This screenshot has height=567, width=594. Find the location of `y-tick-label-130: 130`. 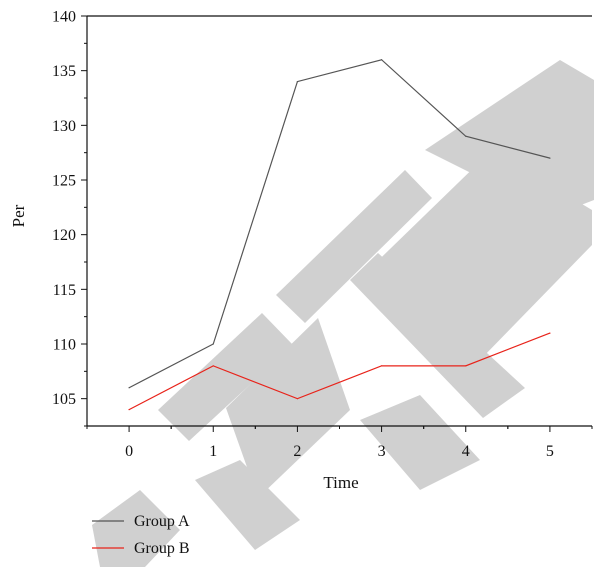

y-tick-label-130: 130 is located at coordinates (64, 126).